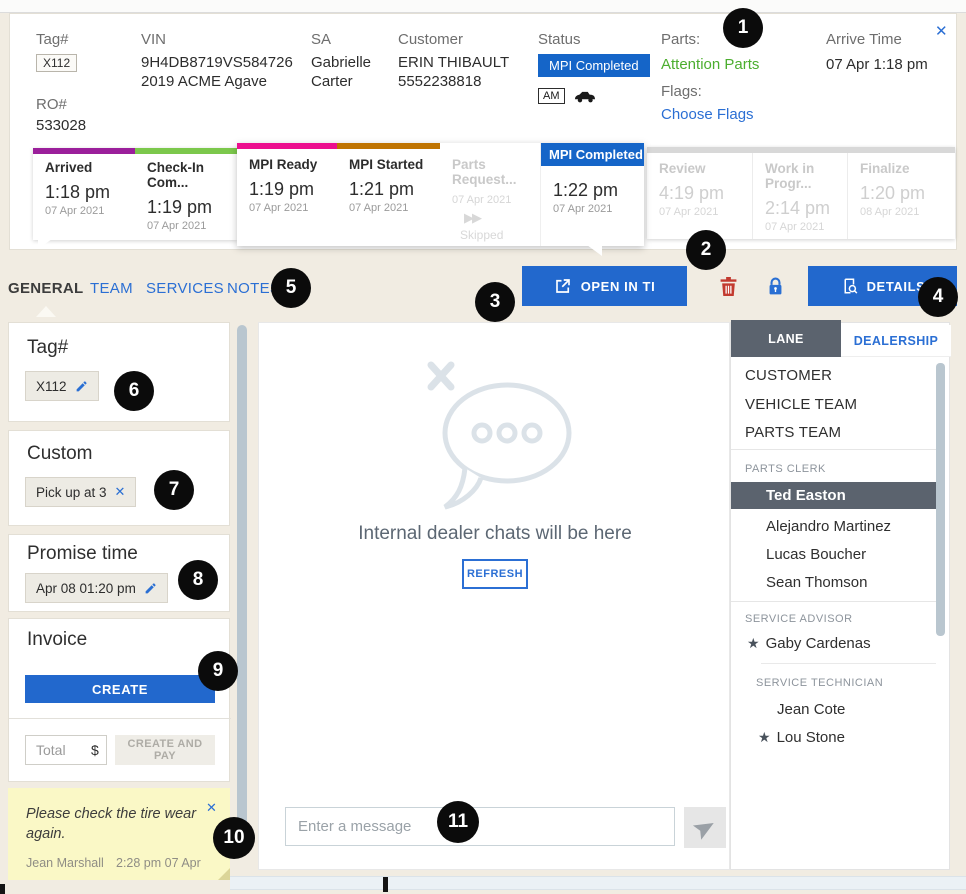  I want to click on annotation-1: 1, so click(743, 28).